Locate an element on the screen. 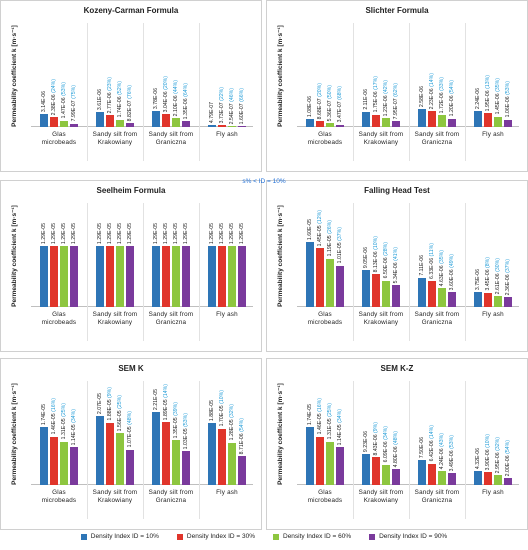  x-axis-line is located at coordinates (142, 306).